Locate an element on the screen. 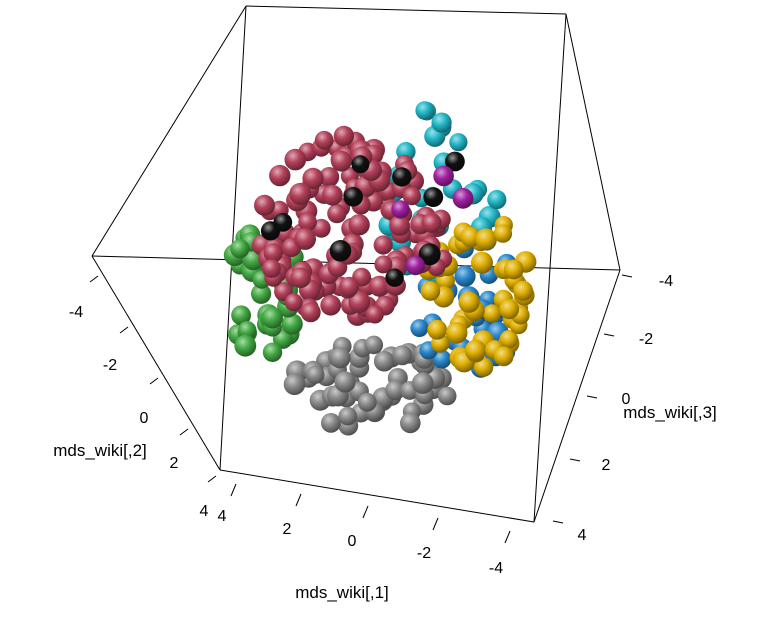 The width and height of the screenshot is (768, 627). y-tick-label: -2 is located at coordinates (110, 365).